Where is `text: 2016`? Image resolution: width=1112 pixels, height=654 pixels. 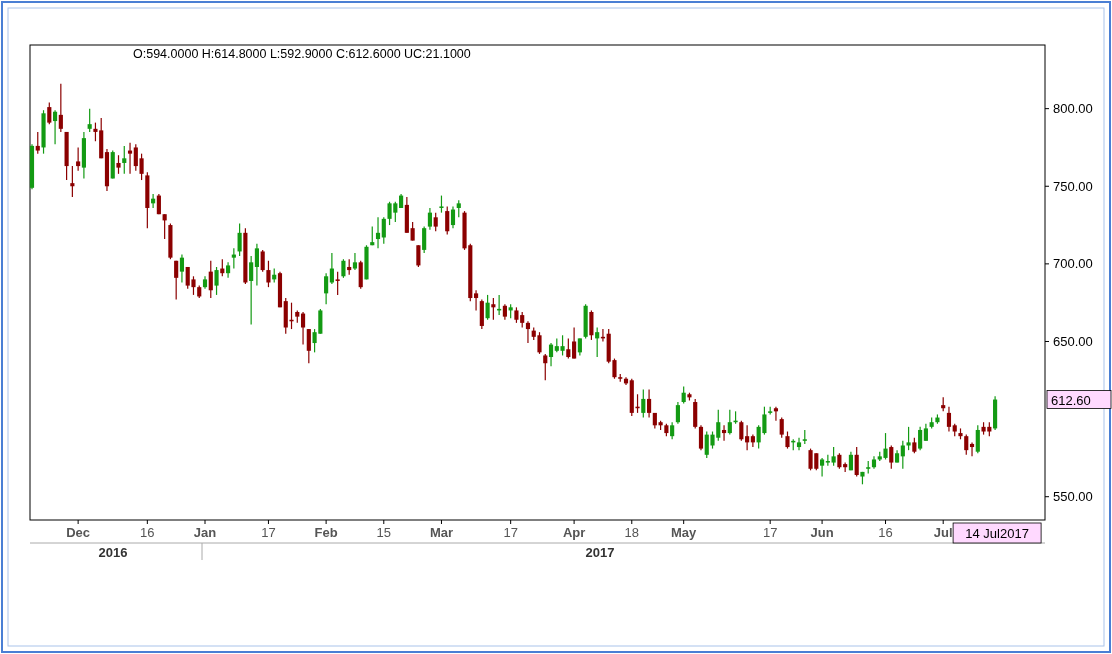
text: 2016 is located at coordinates (113, 552).